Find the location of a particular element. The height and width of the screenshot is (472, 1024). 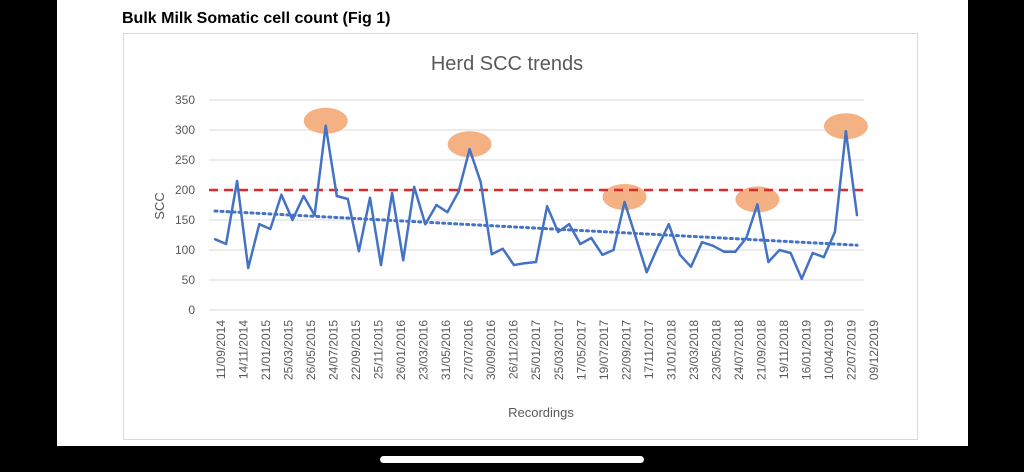

x-tick-label: 23/03/2016 is located at coordinates (424, 350).